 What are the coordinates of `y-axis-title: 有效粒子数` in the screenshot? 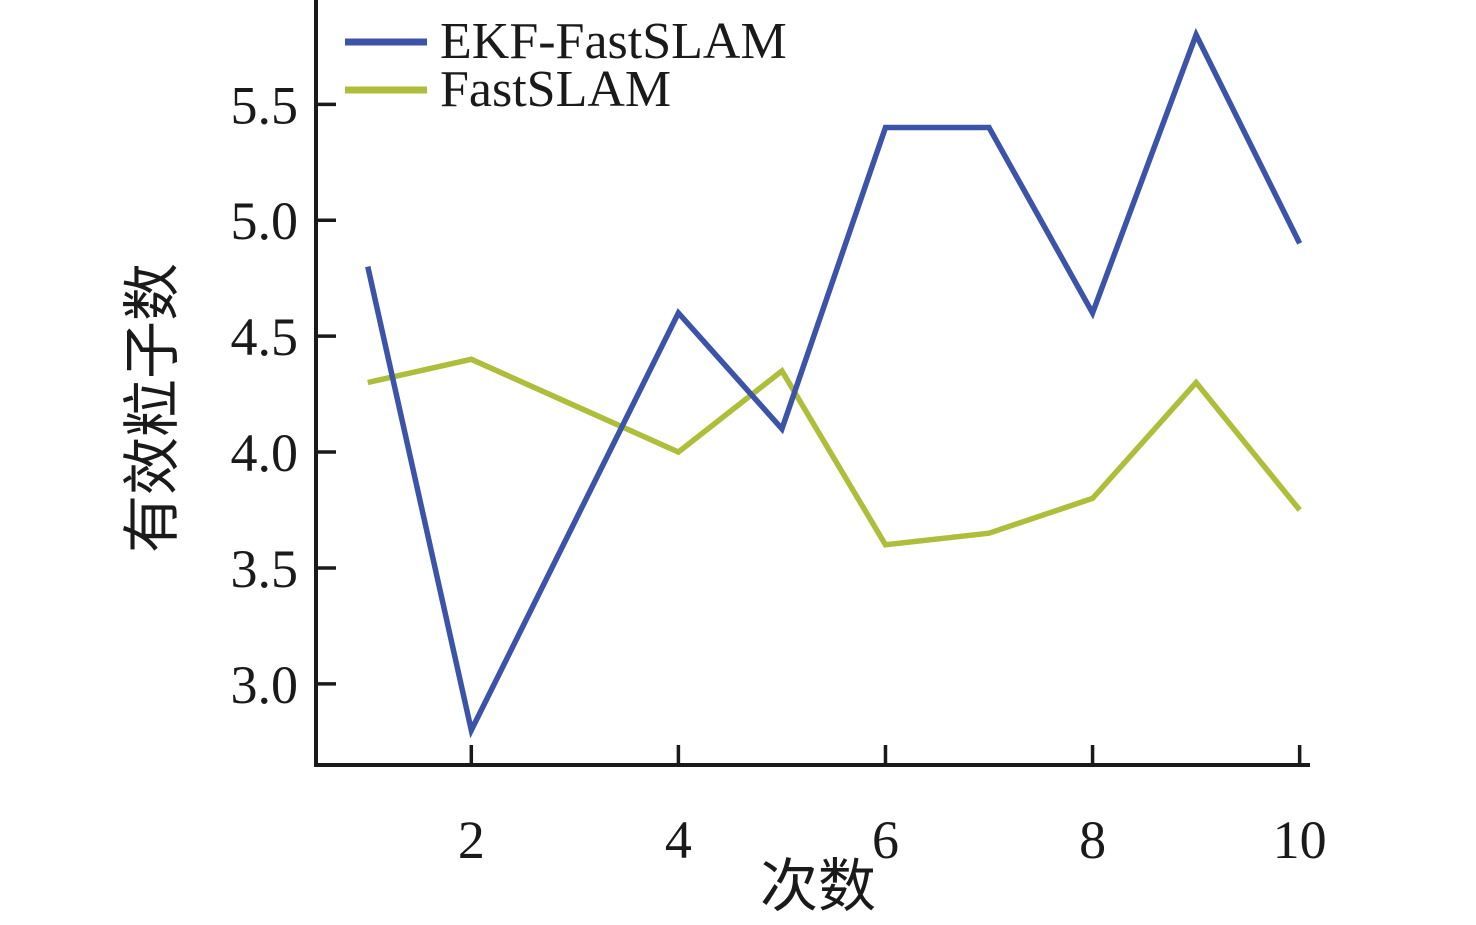 It's located at (152, 408).